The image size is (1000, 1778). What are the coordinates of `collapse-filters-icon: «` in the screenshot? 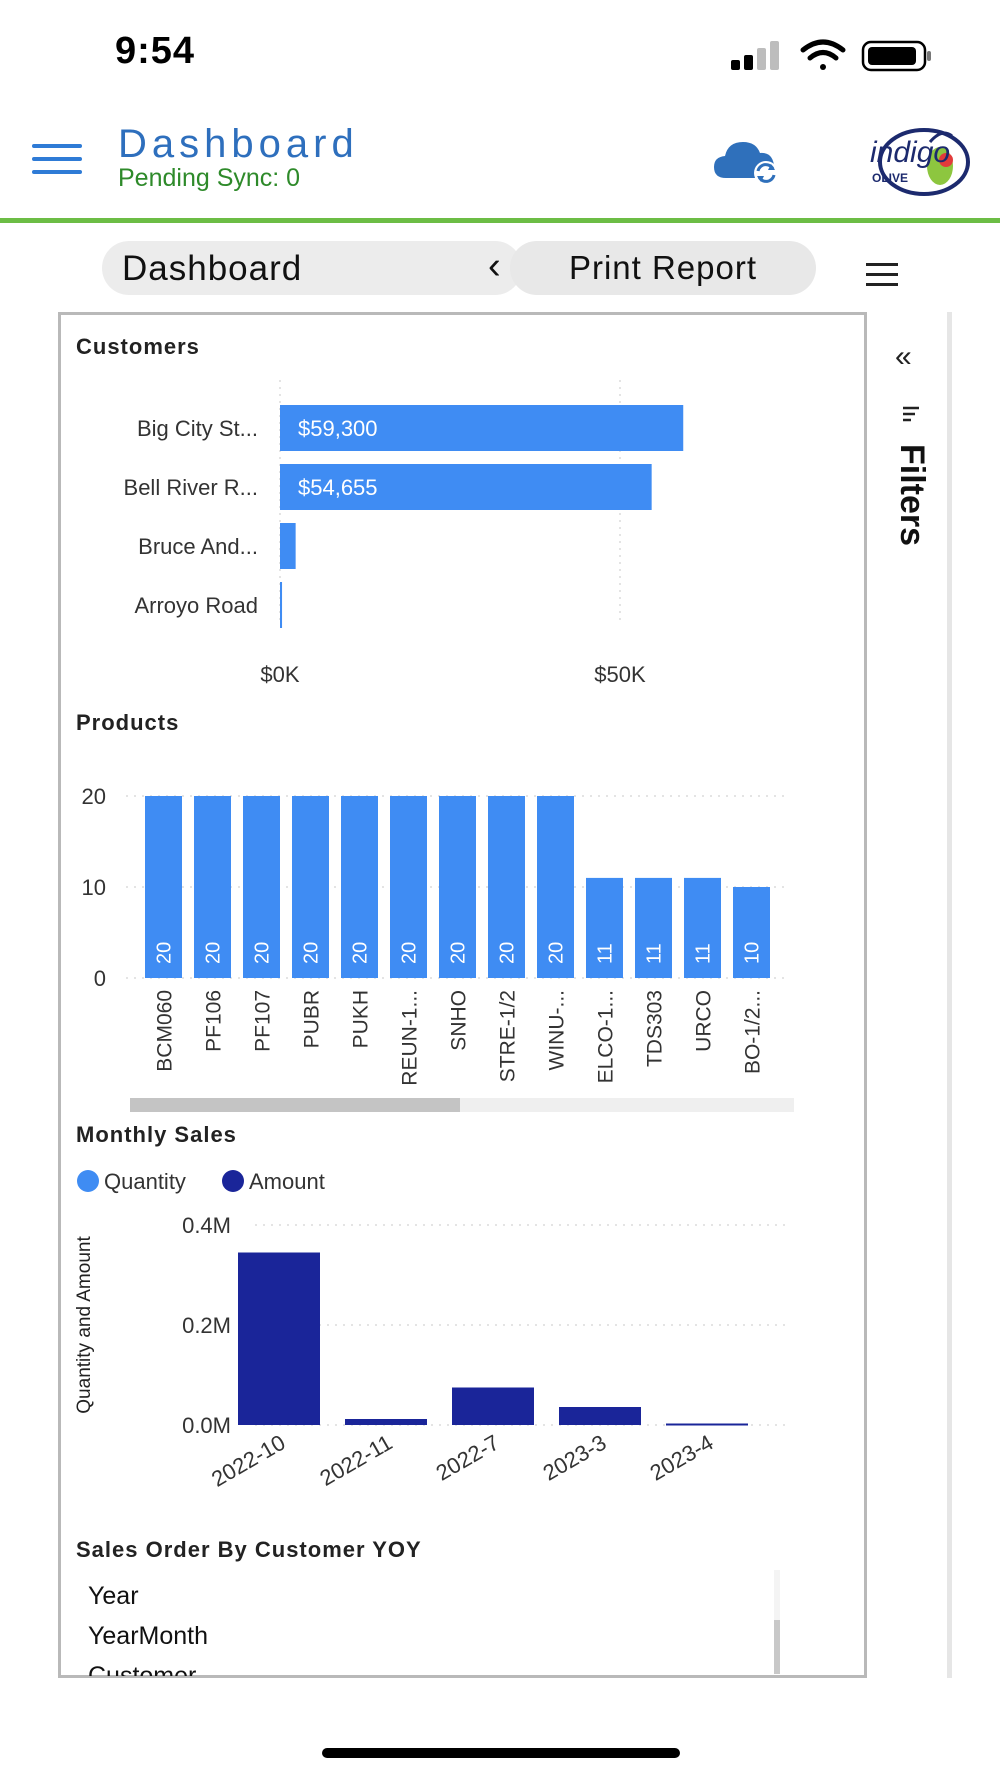 It's located at (903, 356).